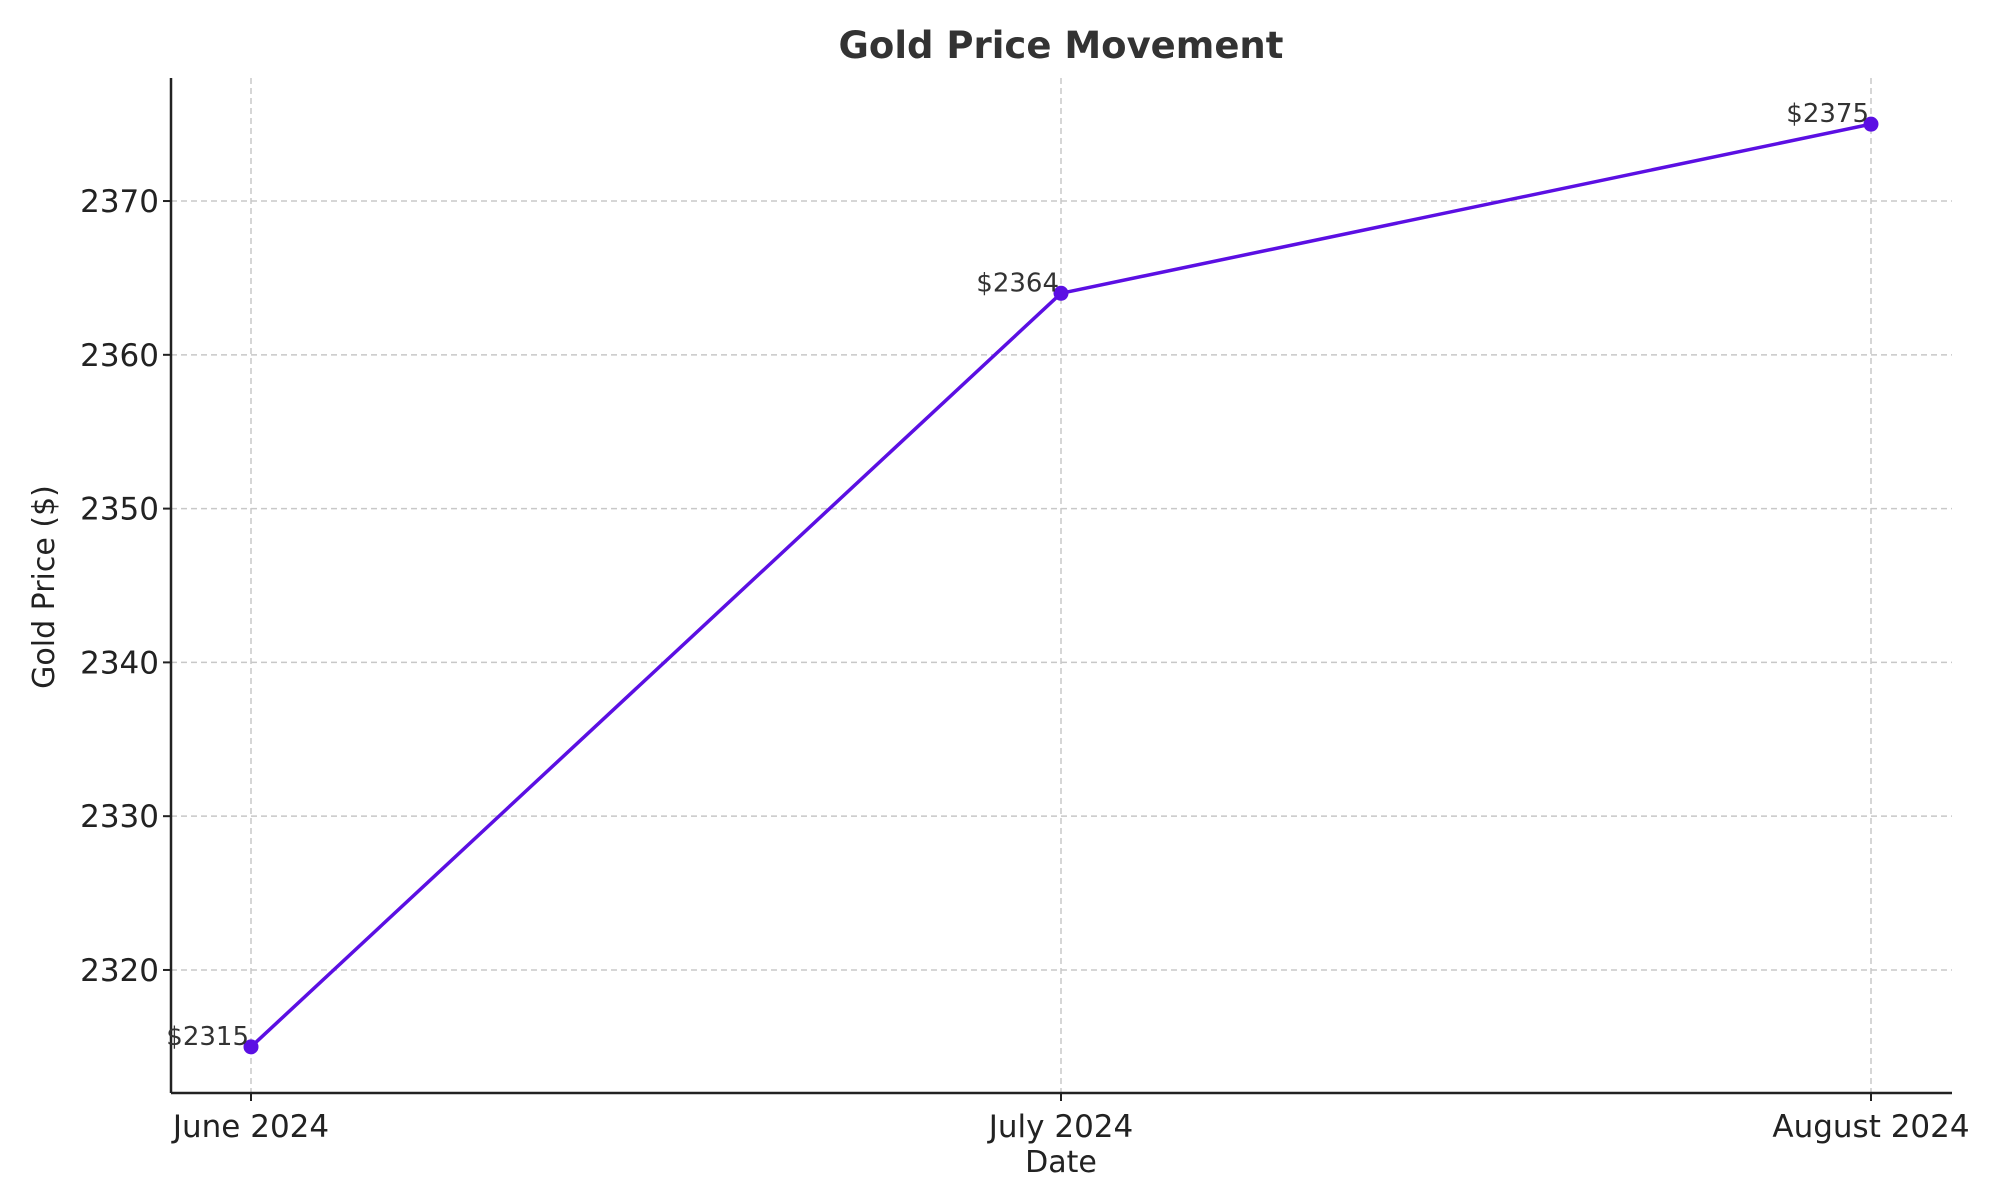  I want to click on y-tick-label: 2370, so click(119, 202).